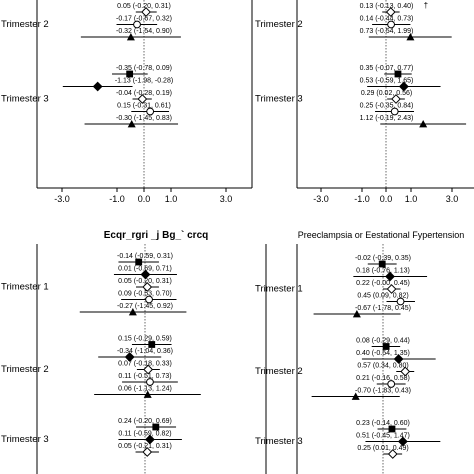 The height and width of the screenshot is (474, 474). Describe the element at coordinates (144, 434) in the screenshot. I see `estimate-label: 0.11 (-0.59, 0.82)` at that location.